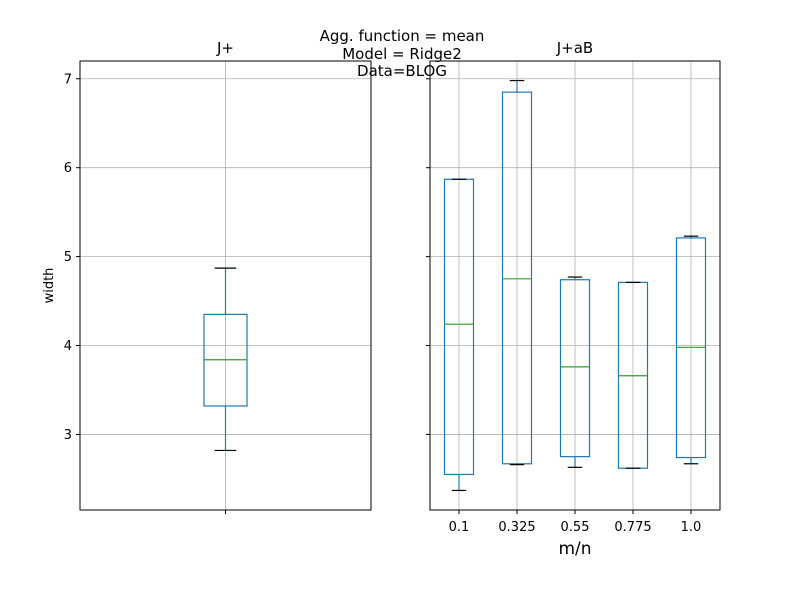 This screenshot has height=600, width=800. I want to click on y-tick-label-0: 3, so click(68, 435).